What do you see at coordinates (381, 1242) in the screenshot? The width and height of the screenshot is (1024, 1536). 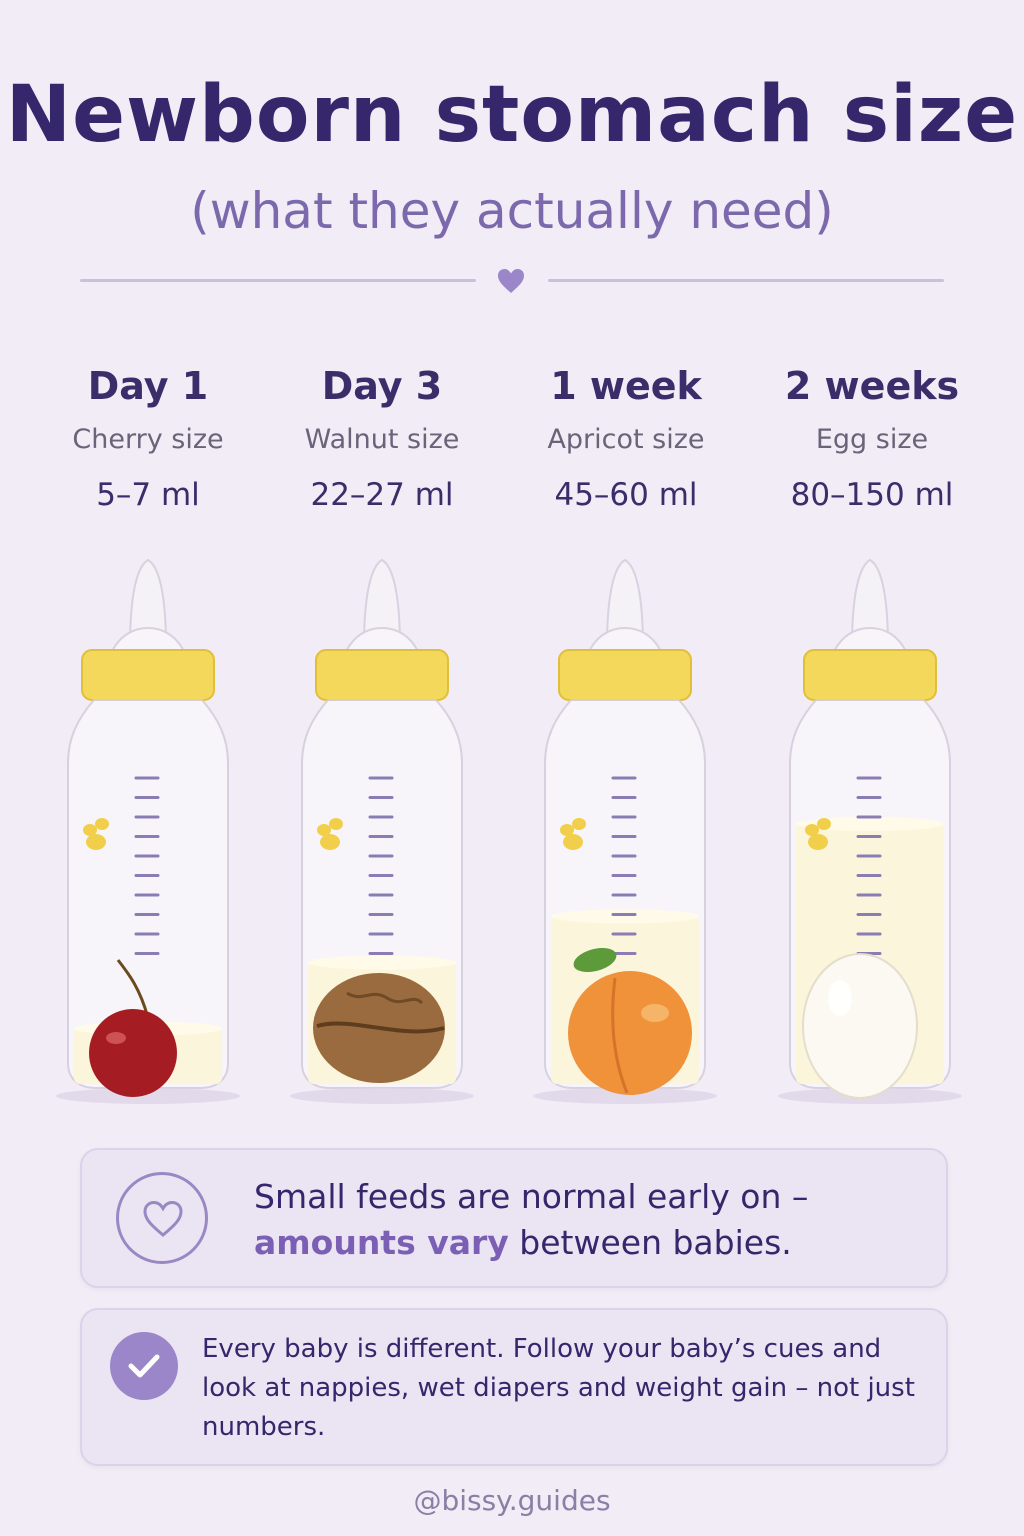 I see `info-text-highlight: amounts vary` at bounding box center [381, 1242].